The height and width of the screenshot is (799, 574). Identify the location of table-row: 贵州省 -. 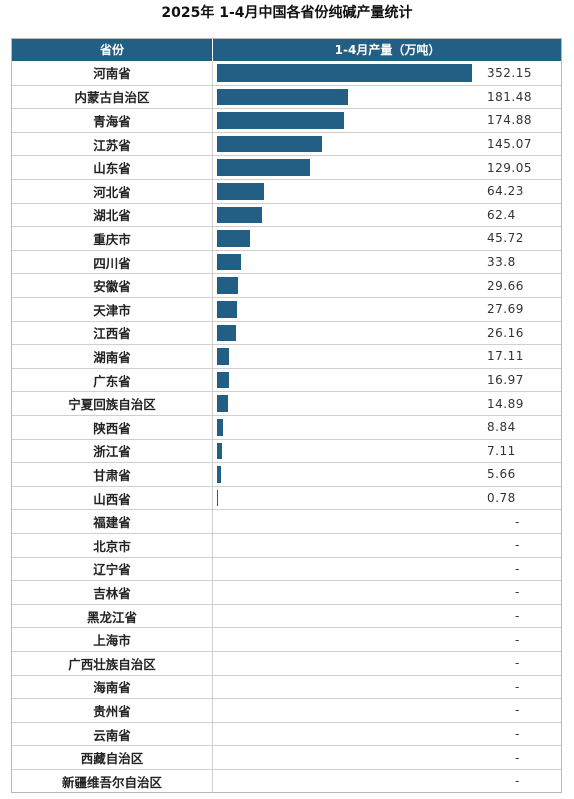
(286, 710).